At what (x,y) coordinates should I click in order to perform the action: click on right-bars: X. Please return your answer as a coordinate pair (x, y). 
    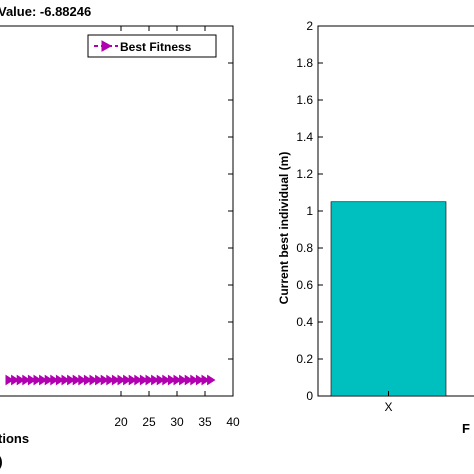
    Looking at the image, I should click on (388, 307).